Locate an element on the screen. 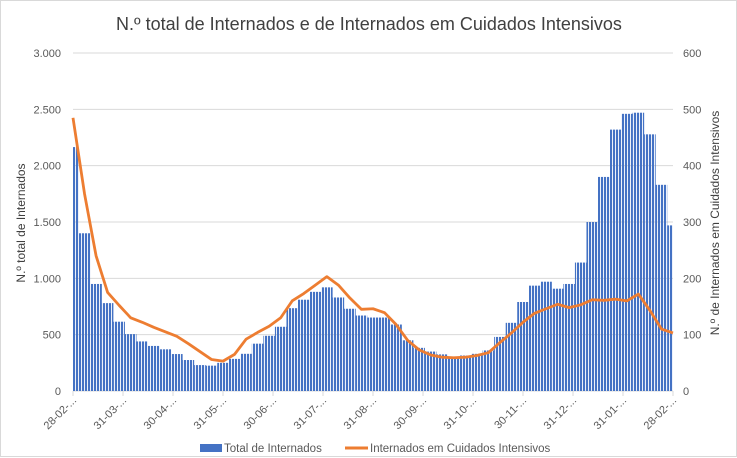 This screenshot has width=737, height=458. y-tick-label: 2.500 is located at coordinates (47, 110).